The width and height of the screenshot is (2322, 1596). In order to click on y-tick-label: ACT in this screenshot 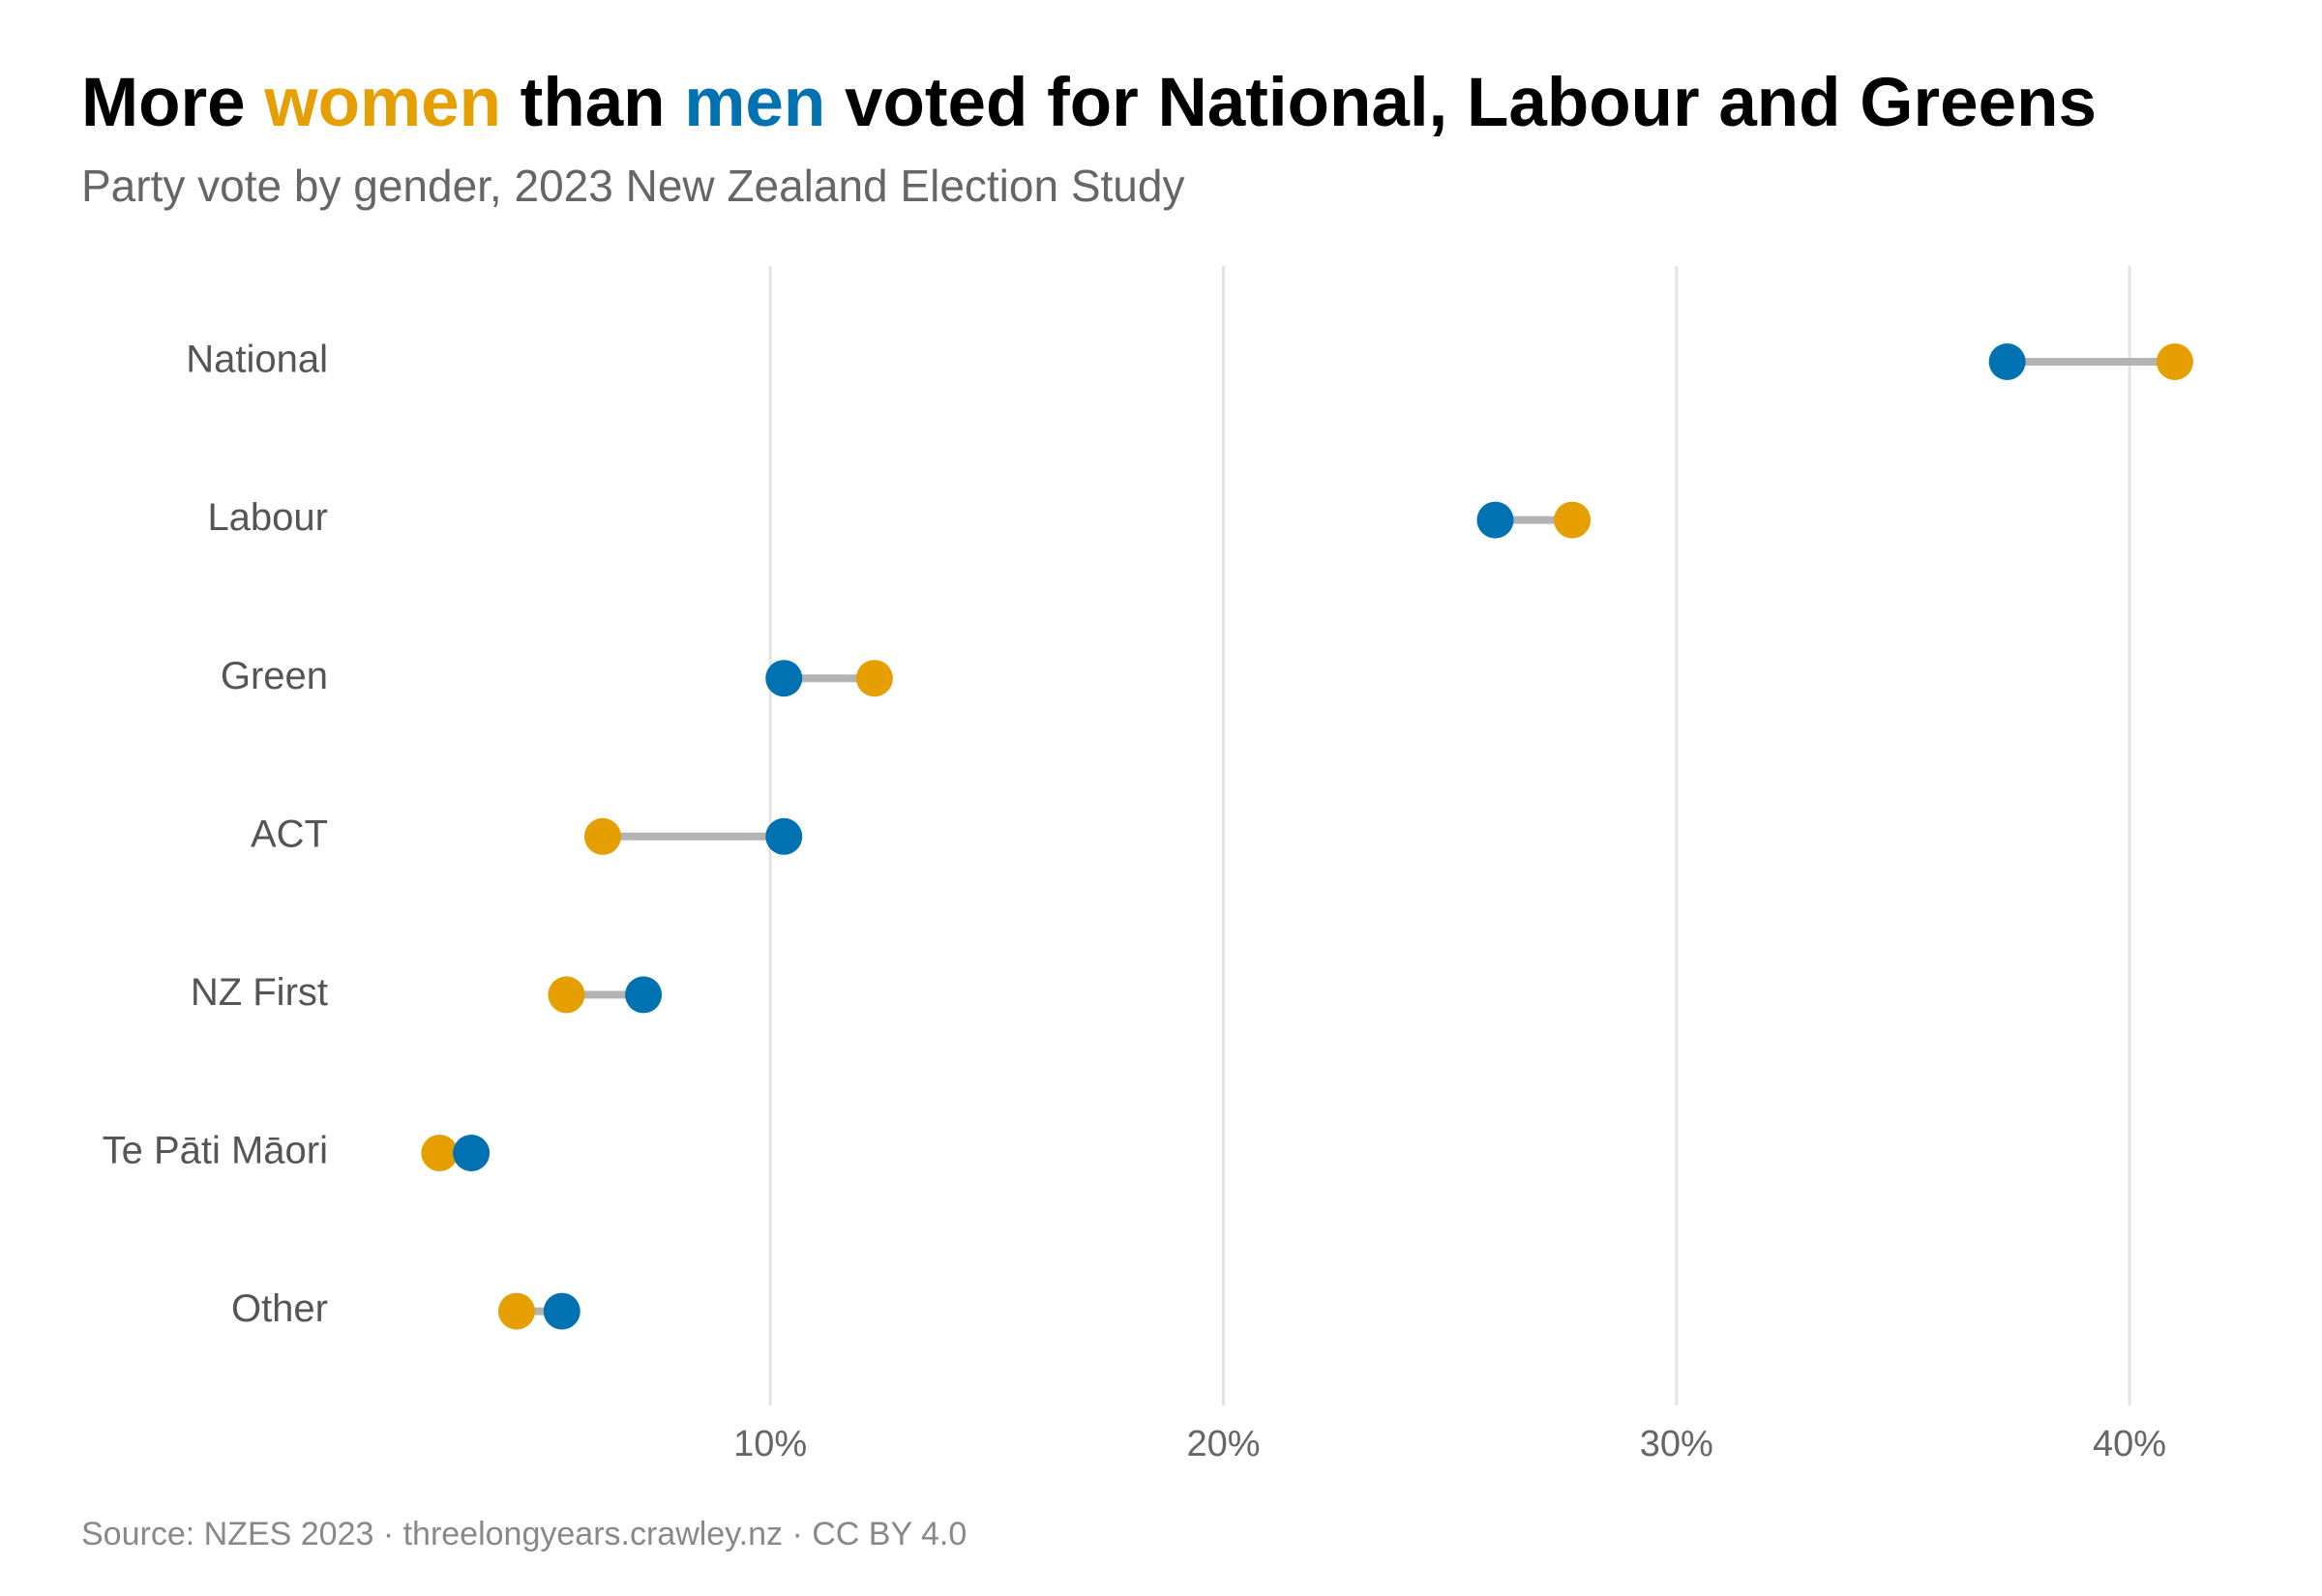, I will do `click(289, 834)`.